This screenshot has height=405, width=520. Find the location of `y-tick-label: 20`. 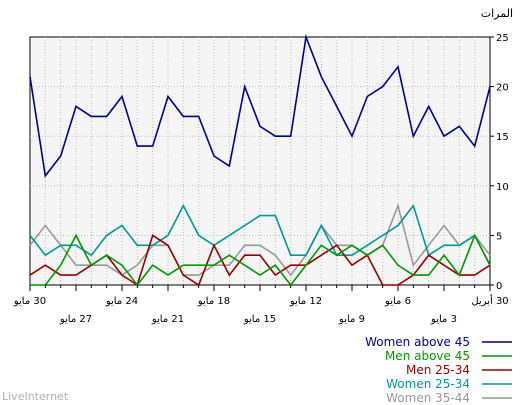

y-tick-label: 20 is located at coordinates (502, 88).